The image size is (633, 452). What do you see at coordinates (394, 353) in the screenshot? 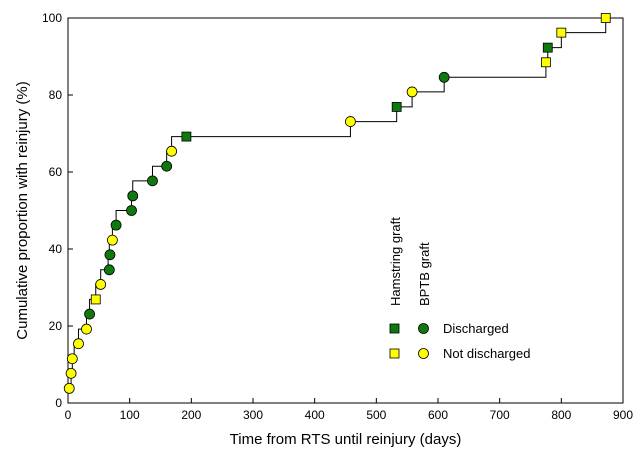
I see `legend-marker-hamstring-not-discharged` at bounding box center [394, 353].